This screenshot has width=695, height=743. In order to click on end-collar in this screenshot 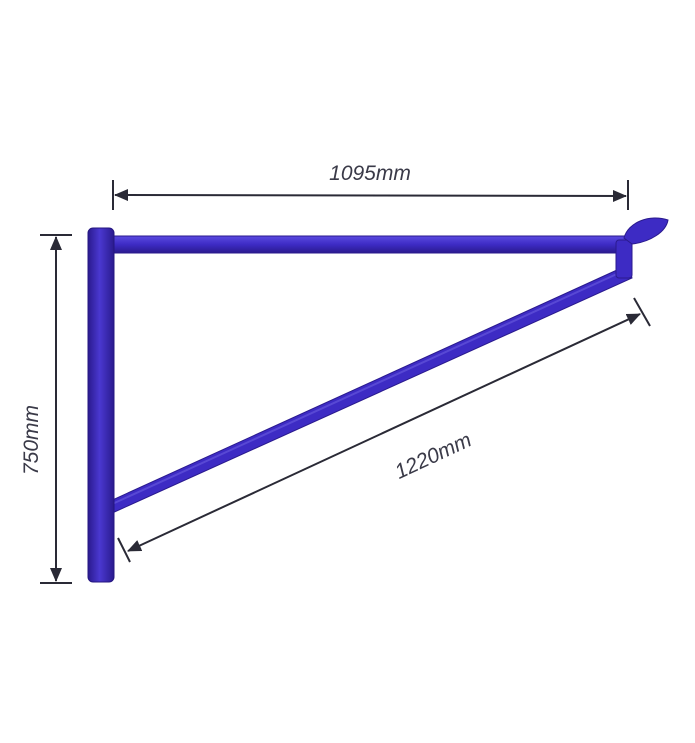, I will do `click(624, 259)`.